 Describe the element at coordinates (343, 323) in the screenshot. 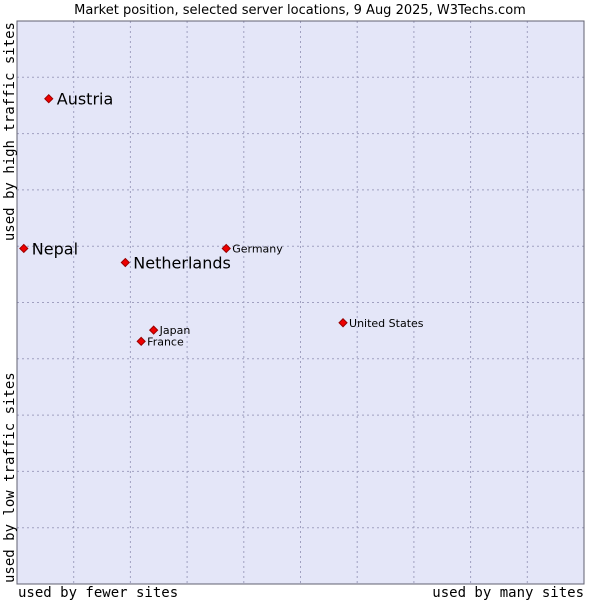

I see `marker-united-states` at that location.